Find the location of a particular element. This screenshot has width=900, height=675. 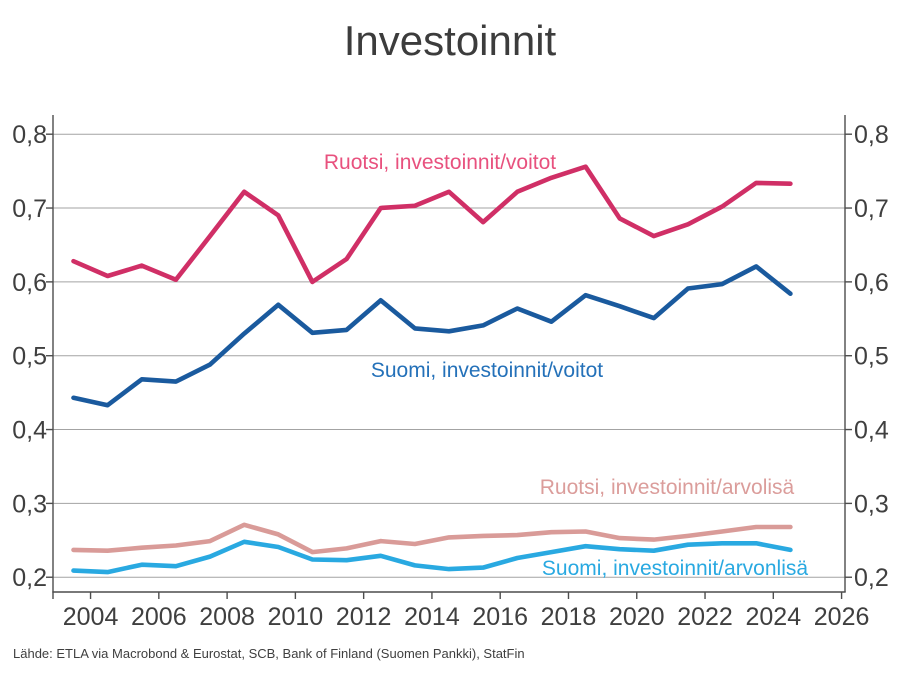

y-tick-label-left: 0,5 is located at coordinates (29, 357).